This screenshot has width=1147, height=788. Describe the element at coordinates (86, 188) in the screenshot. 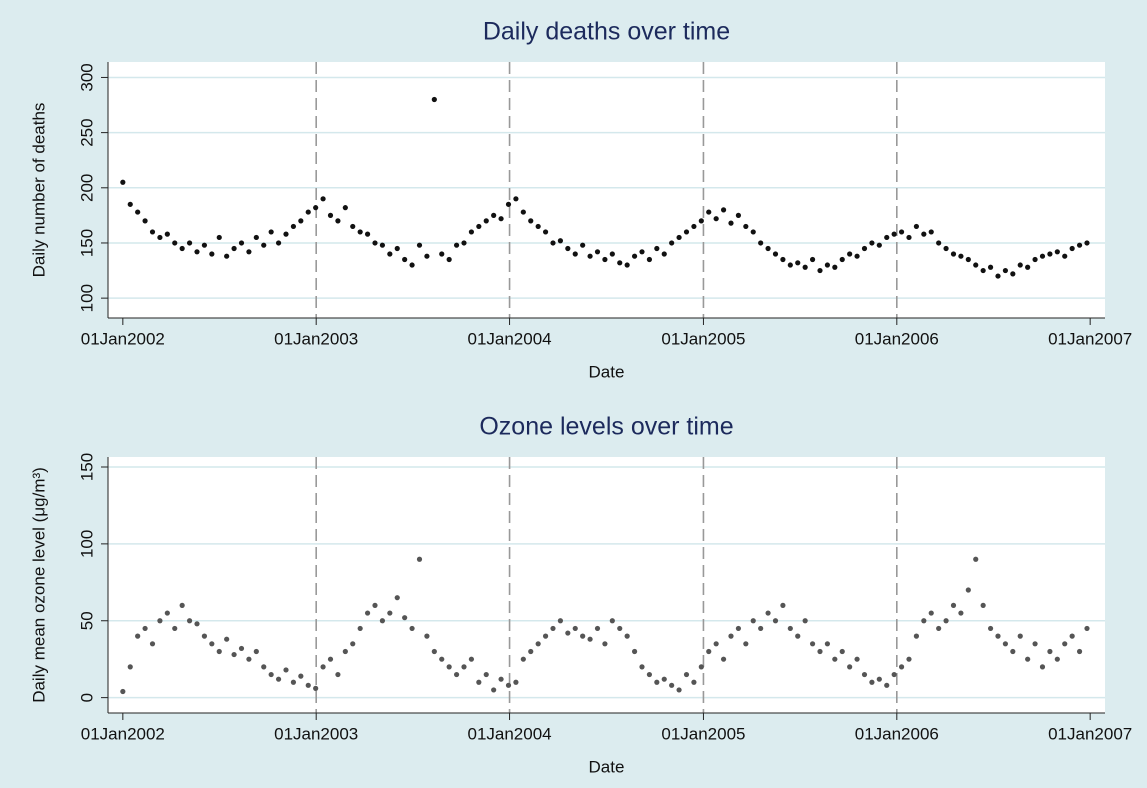

I see `y-tick-label: 200` at that location.